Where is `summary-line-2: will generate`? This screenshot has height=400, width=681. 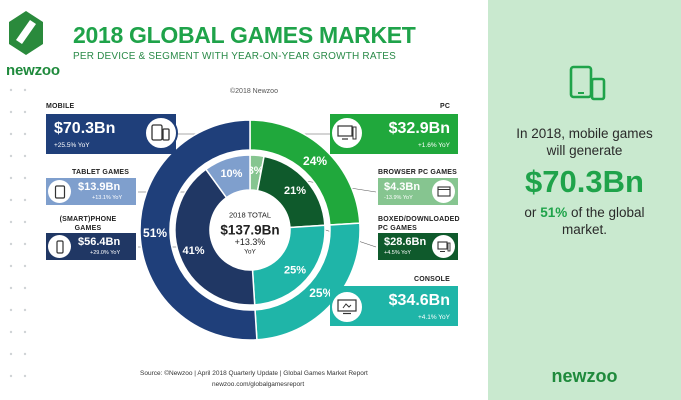 summary-line-2: will generate is located at coordinates (584, 150).